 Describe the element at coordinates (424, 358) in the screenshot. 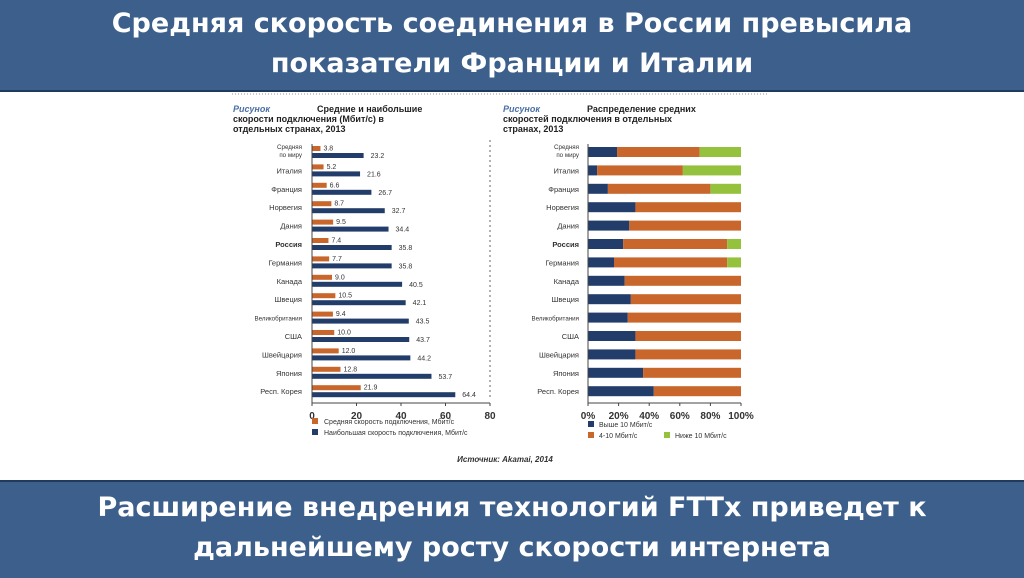

I see `data-label-peak: 44.2` at that location.